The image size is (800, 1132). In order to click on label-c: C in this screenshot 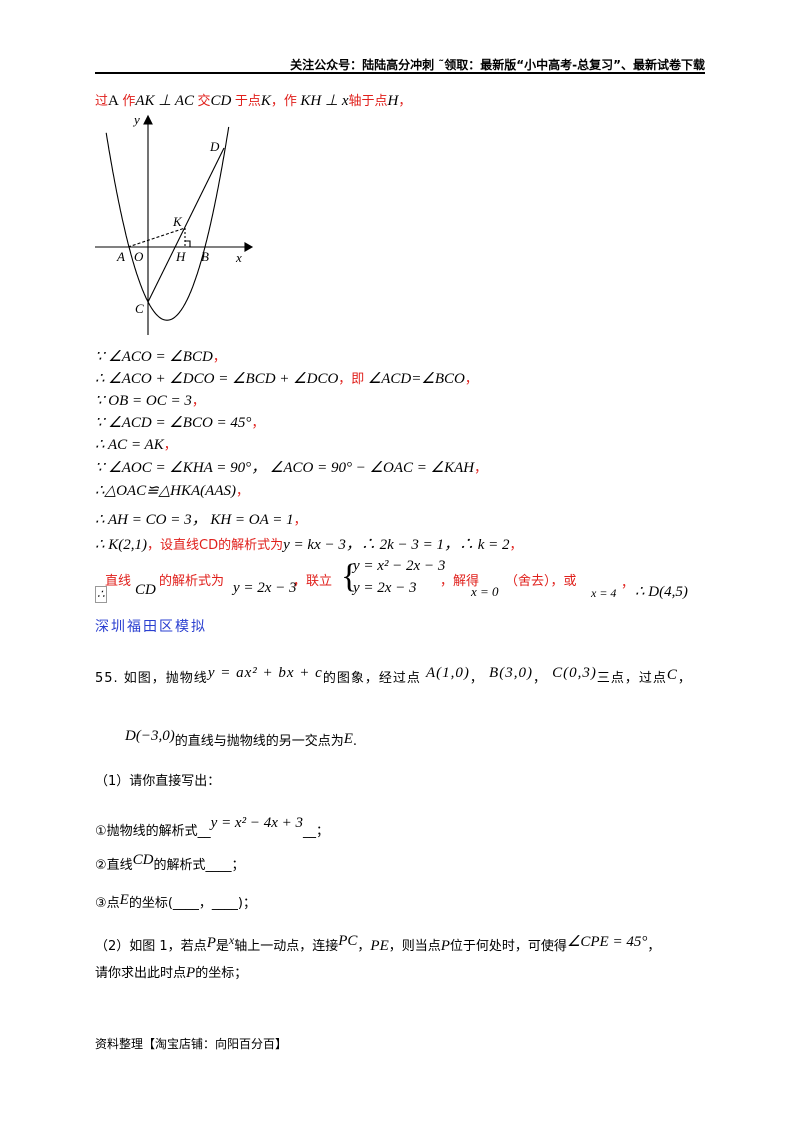, I will do `click(139, 308)`.